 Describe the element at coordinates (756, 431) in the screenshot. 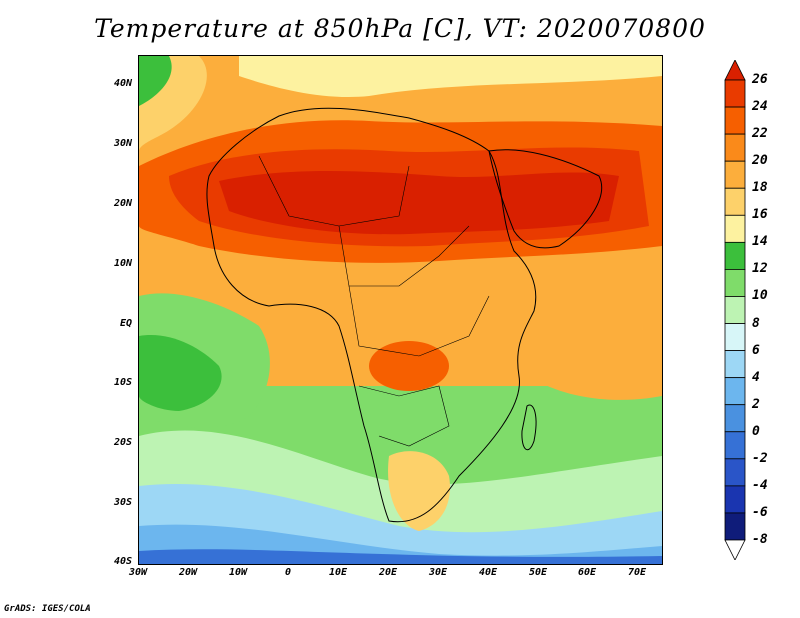

I see `colorbar-label: 0` at that location.